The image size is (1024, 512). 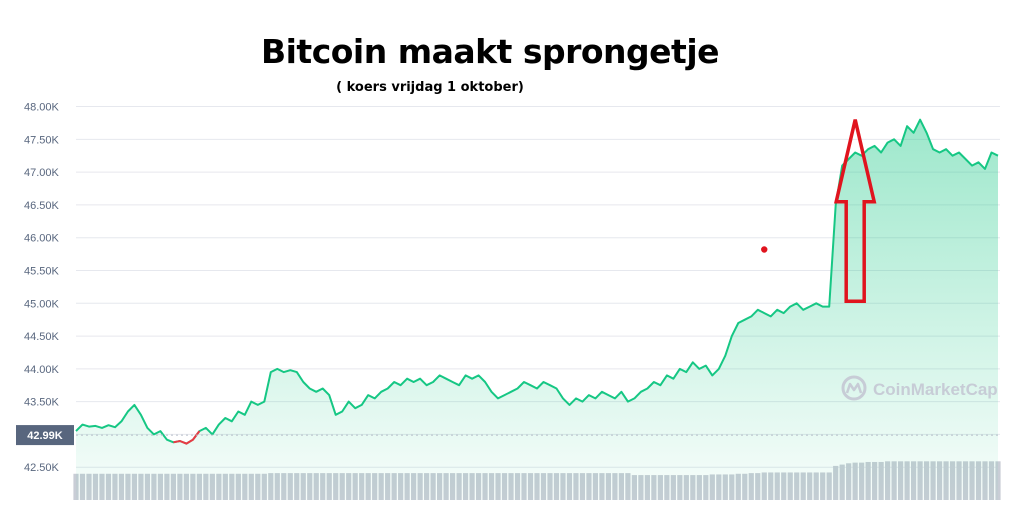 I want to click on y-tick-label: 48.00K, so click(x=42, y=108).